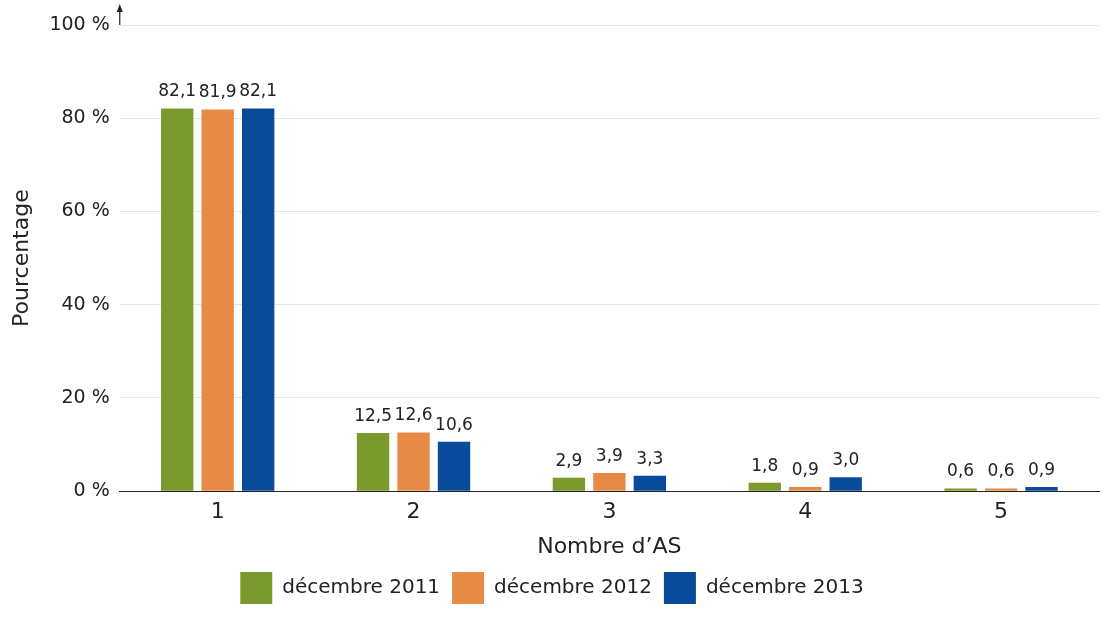  What do you see at coordinates (373, 414) in the screenshot?
I see `data-label: 12,5` at bounding box center [373, 414].